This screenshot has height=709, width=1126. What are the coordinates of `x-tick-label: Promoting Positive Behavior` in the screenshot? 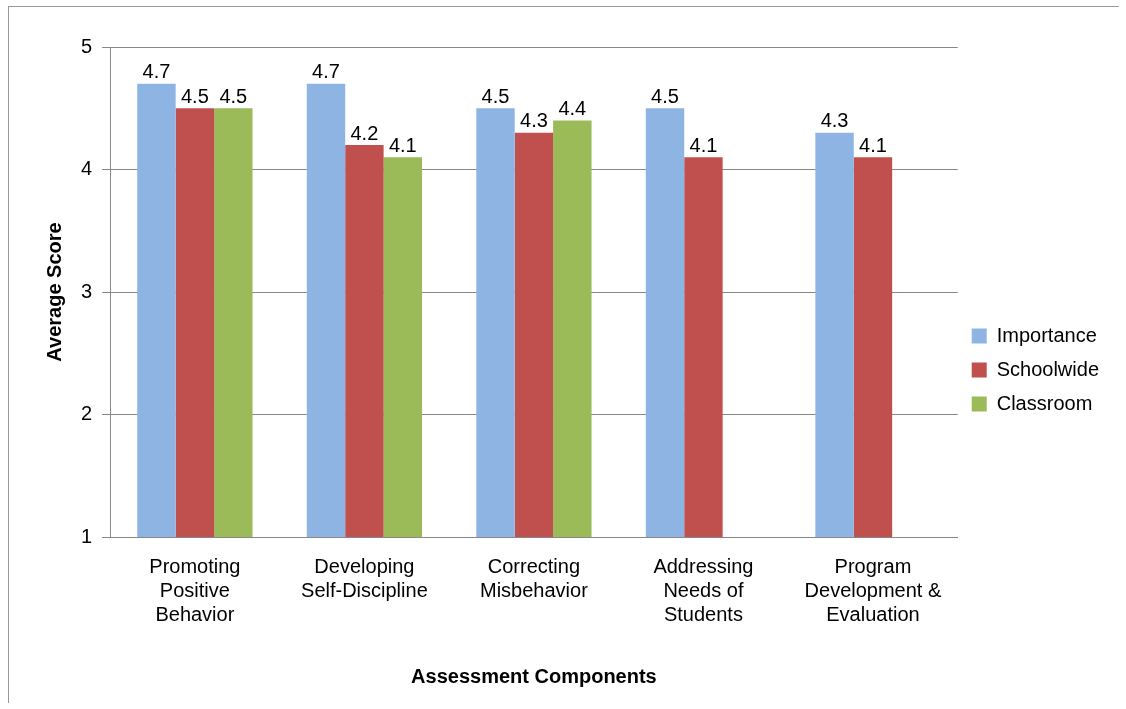 It's located at (195, 589).